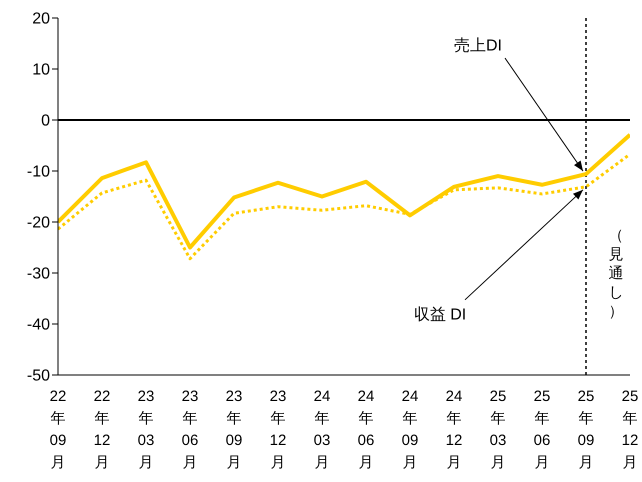  Describe the element at coordinates (278, 429) in the screenshot. I see `x-tick-label: 23年12月` at that location.